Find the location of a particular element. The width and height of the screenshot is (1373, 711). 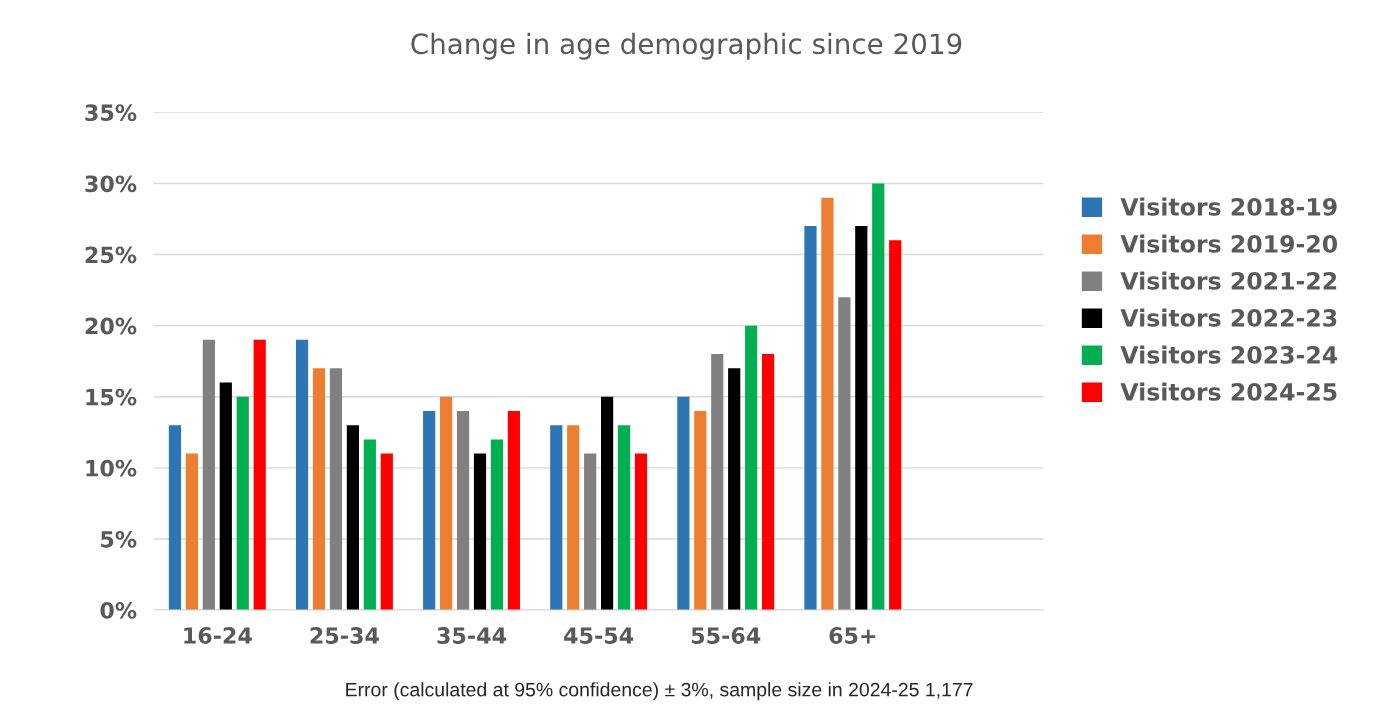

y-tick-label: 0% is located at coordinates (118, 610).